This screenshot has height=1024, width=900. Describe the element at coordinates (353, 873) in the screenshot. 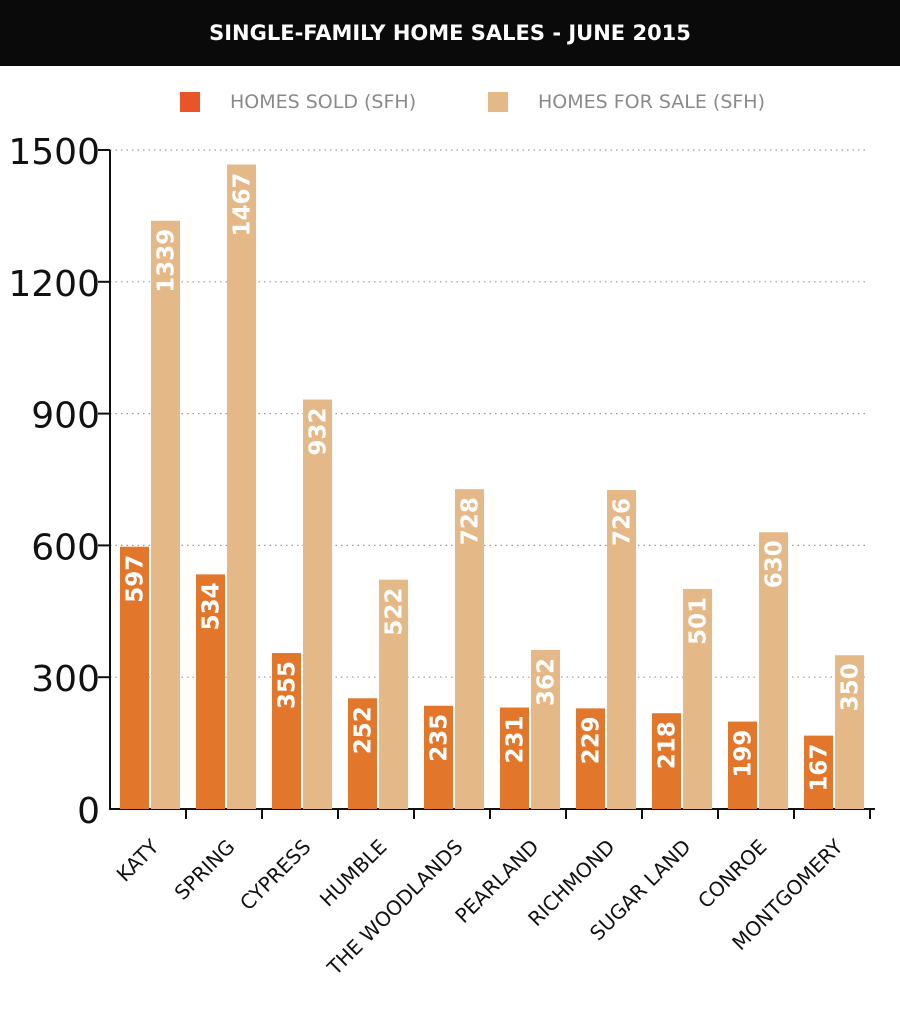

I see `category-label: HUMBLE` at that location.